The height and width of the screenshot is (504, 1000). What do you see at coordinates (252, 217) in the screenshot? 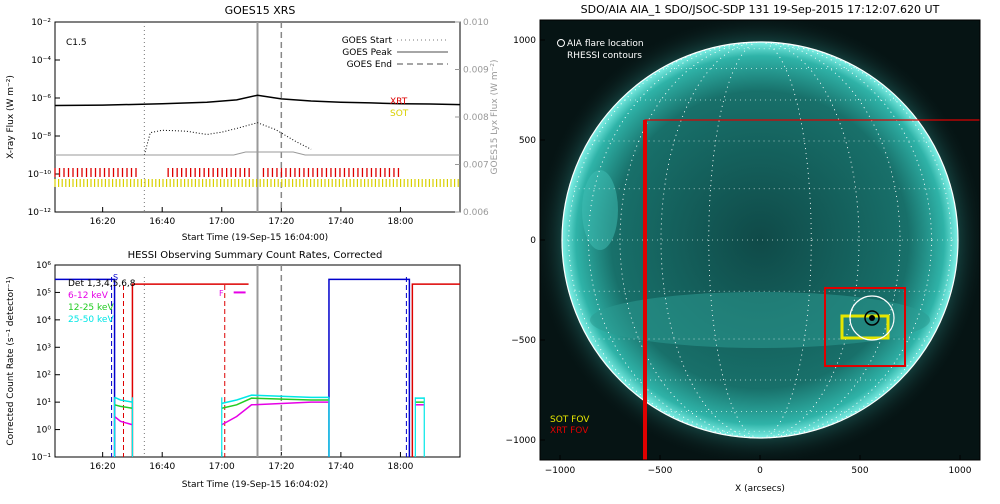
I see `goes-x-ticks: 16:20 16:40 17:00 17:20 17:40 18:00` at bounding box center [252, 217].